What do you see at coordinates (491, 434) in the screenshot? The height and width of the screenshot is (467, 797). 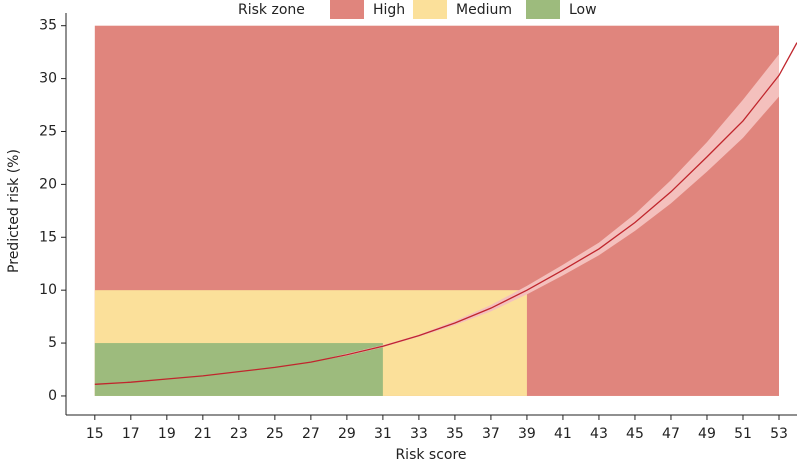 I see `x-tick-label: 37` at bounding box center [491, 434].